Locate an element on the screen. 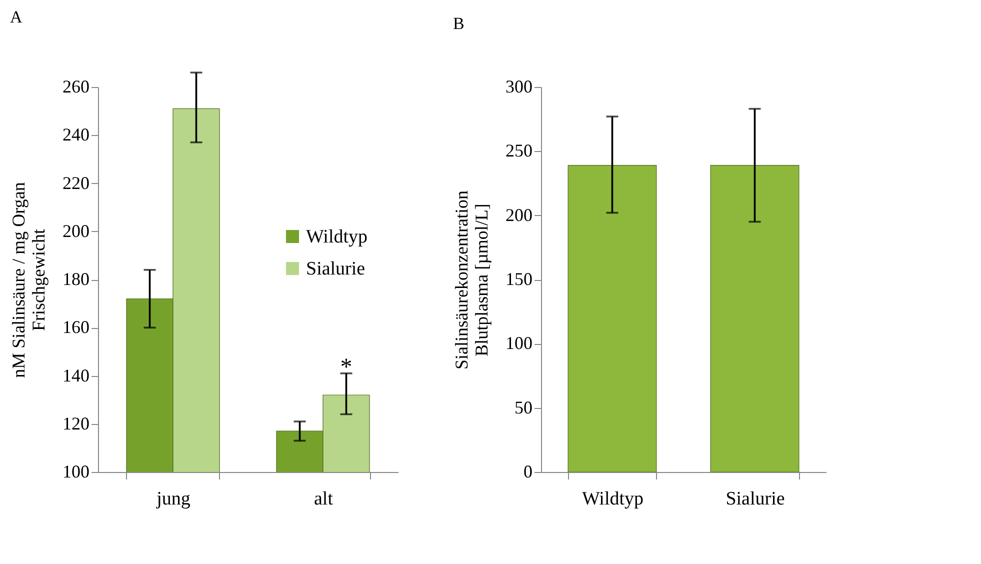 Image resolution: width=981 pixels, height=564 pixels. y-axis-title: Sialinsäurekonzentration Blutplasma [µmol/L] is located at coordinates (472, 280).